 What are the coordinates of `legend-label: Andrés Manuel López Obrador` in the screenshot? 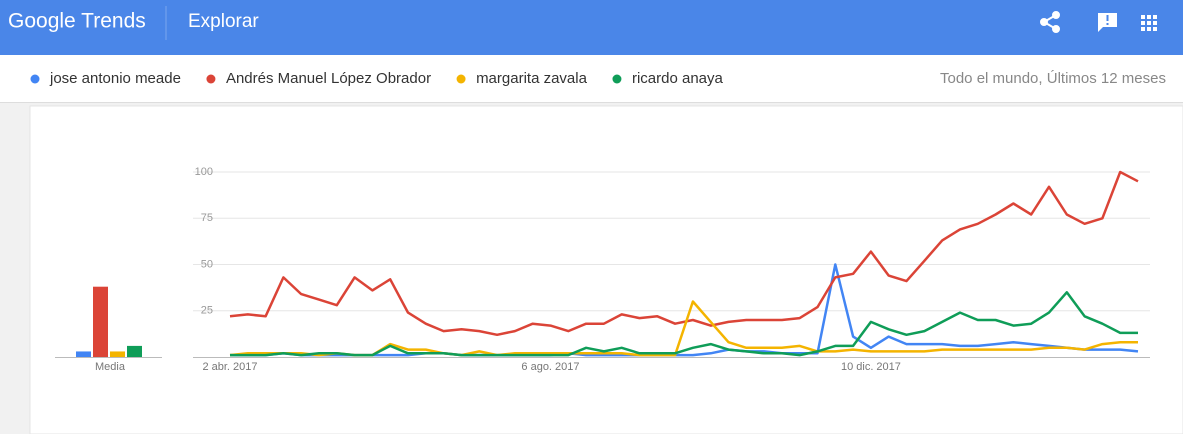 It's located at (328, 78).